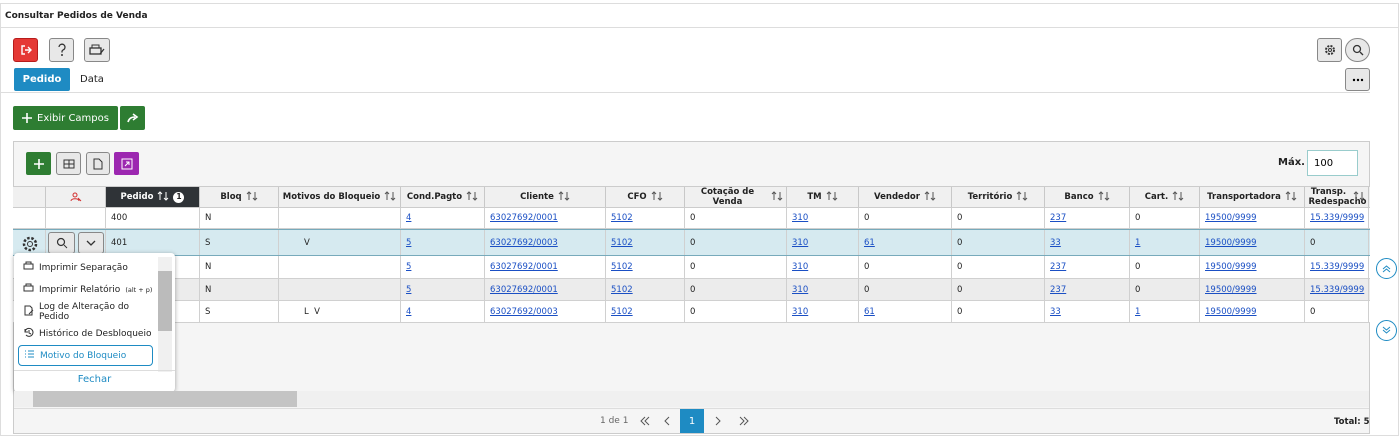  Describe the element at coordinates (340, 197) in the screenshot. I see `column-header: Motivos do Bloqueio` at that location.